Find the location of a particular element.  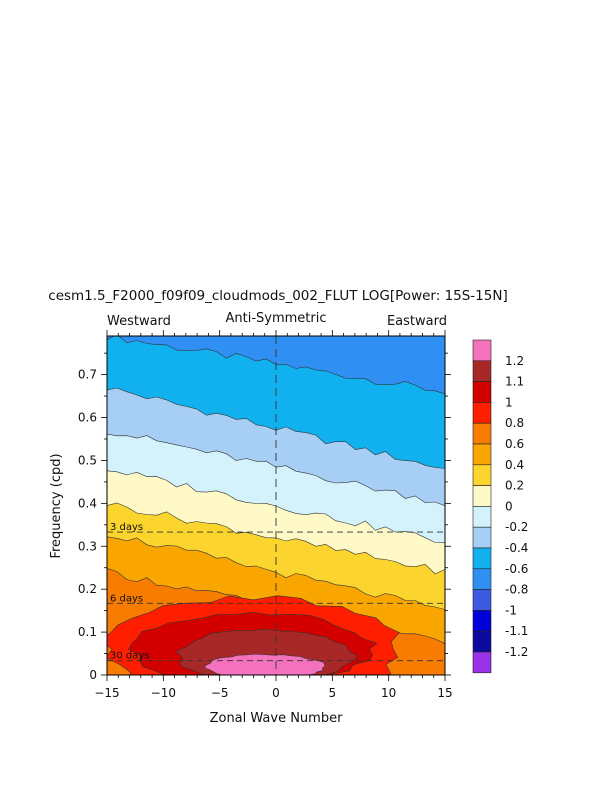

colorbar-label: 1.1 is located at coordinates (514, 382).